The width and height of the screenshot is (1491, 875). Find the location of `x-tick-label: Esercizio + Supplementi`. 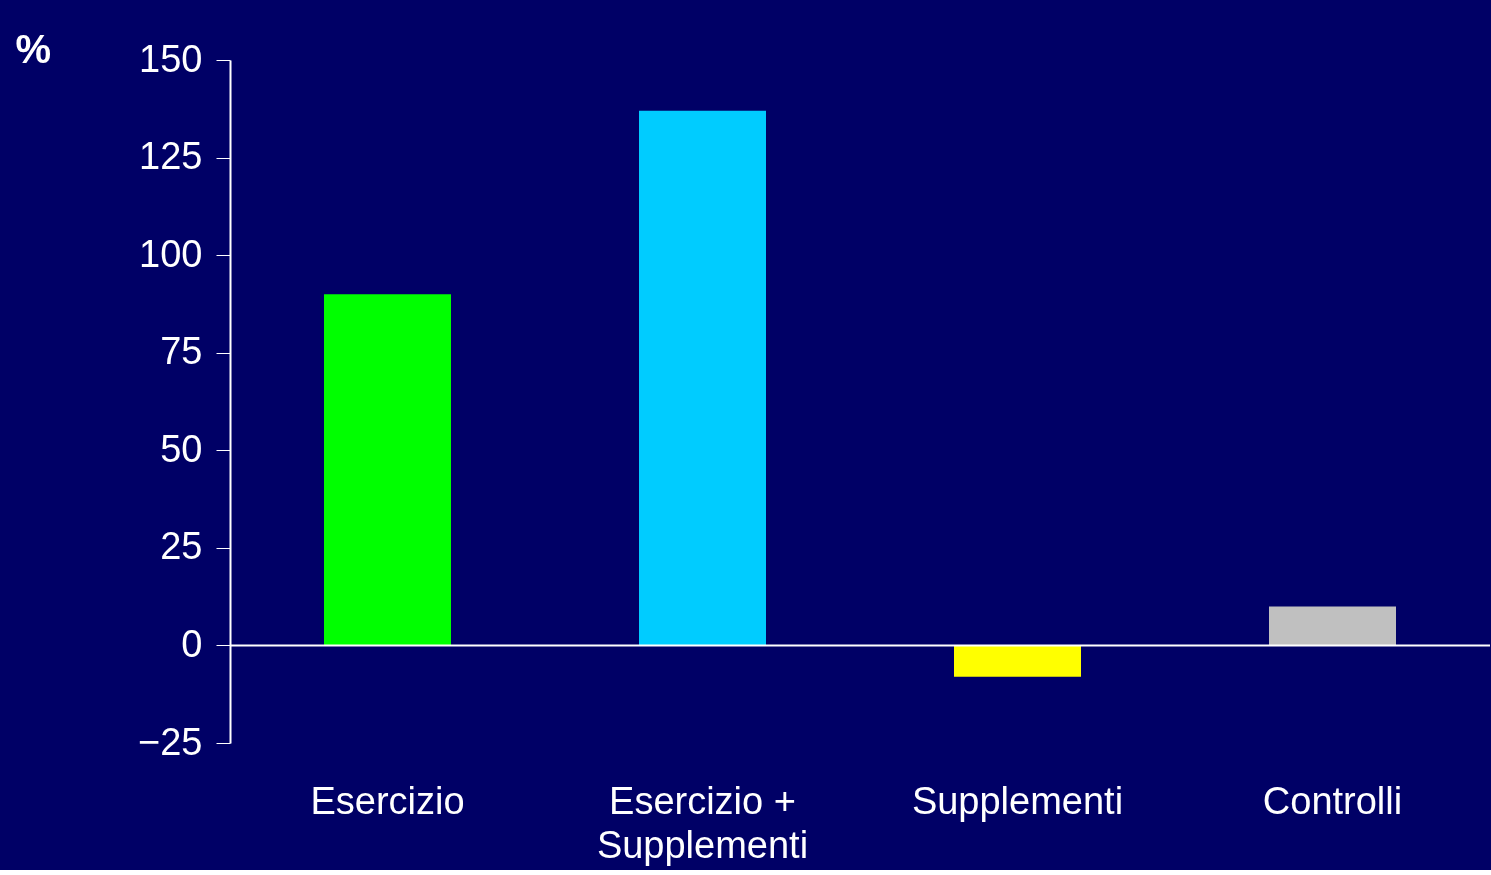

x-tick-label: Esercizio + Supplementi is located at coordinates (702, 822).